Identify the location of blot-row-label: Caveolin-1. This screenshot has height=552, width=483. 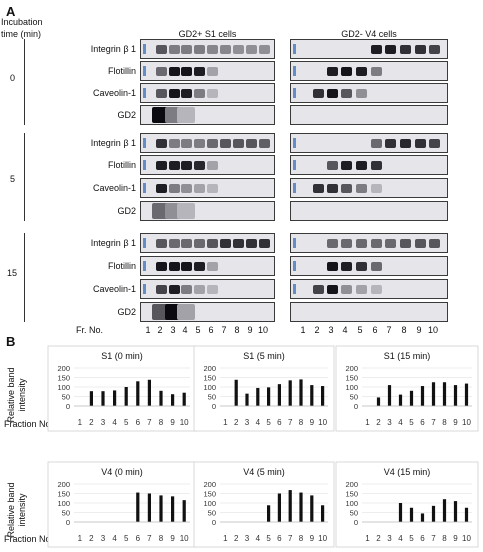
(114, 93).